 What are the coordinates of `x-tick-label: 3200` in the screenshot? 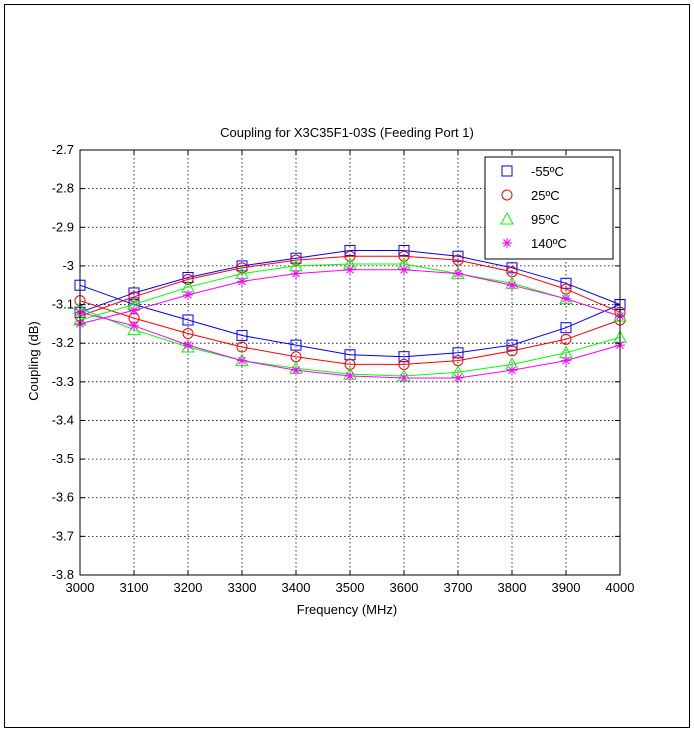 It's located at (188, 587).